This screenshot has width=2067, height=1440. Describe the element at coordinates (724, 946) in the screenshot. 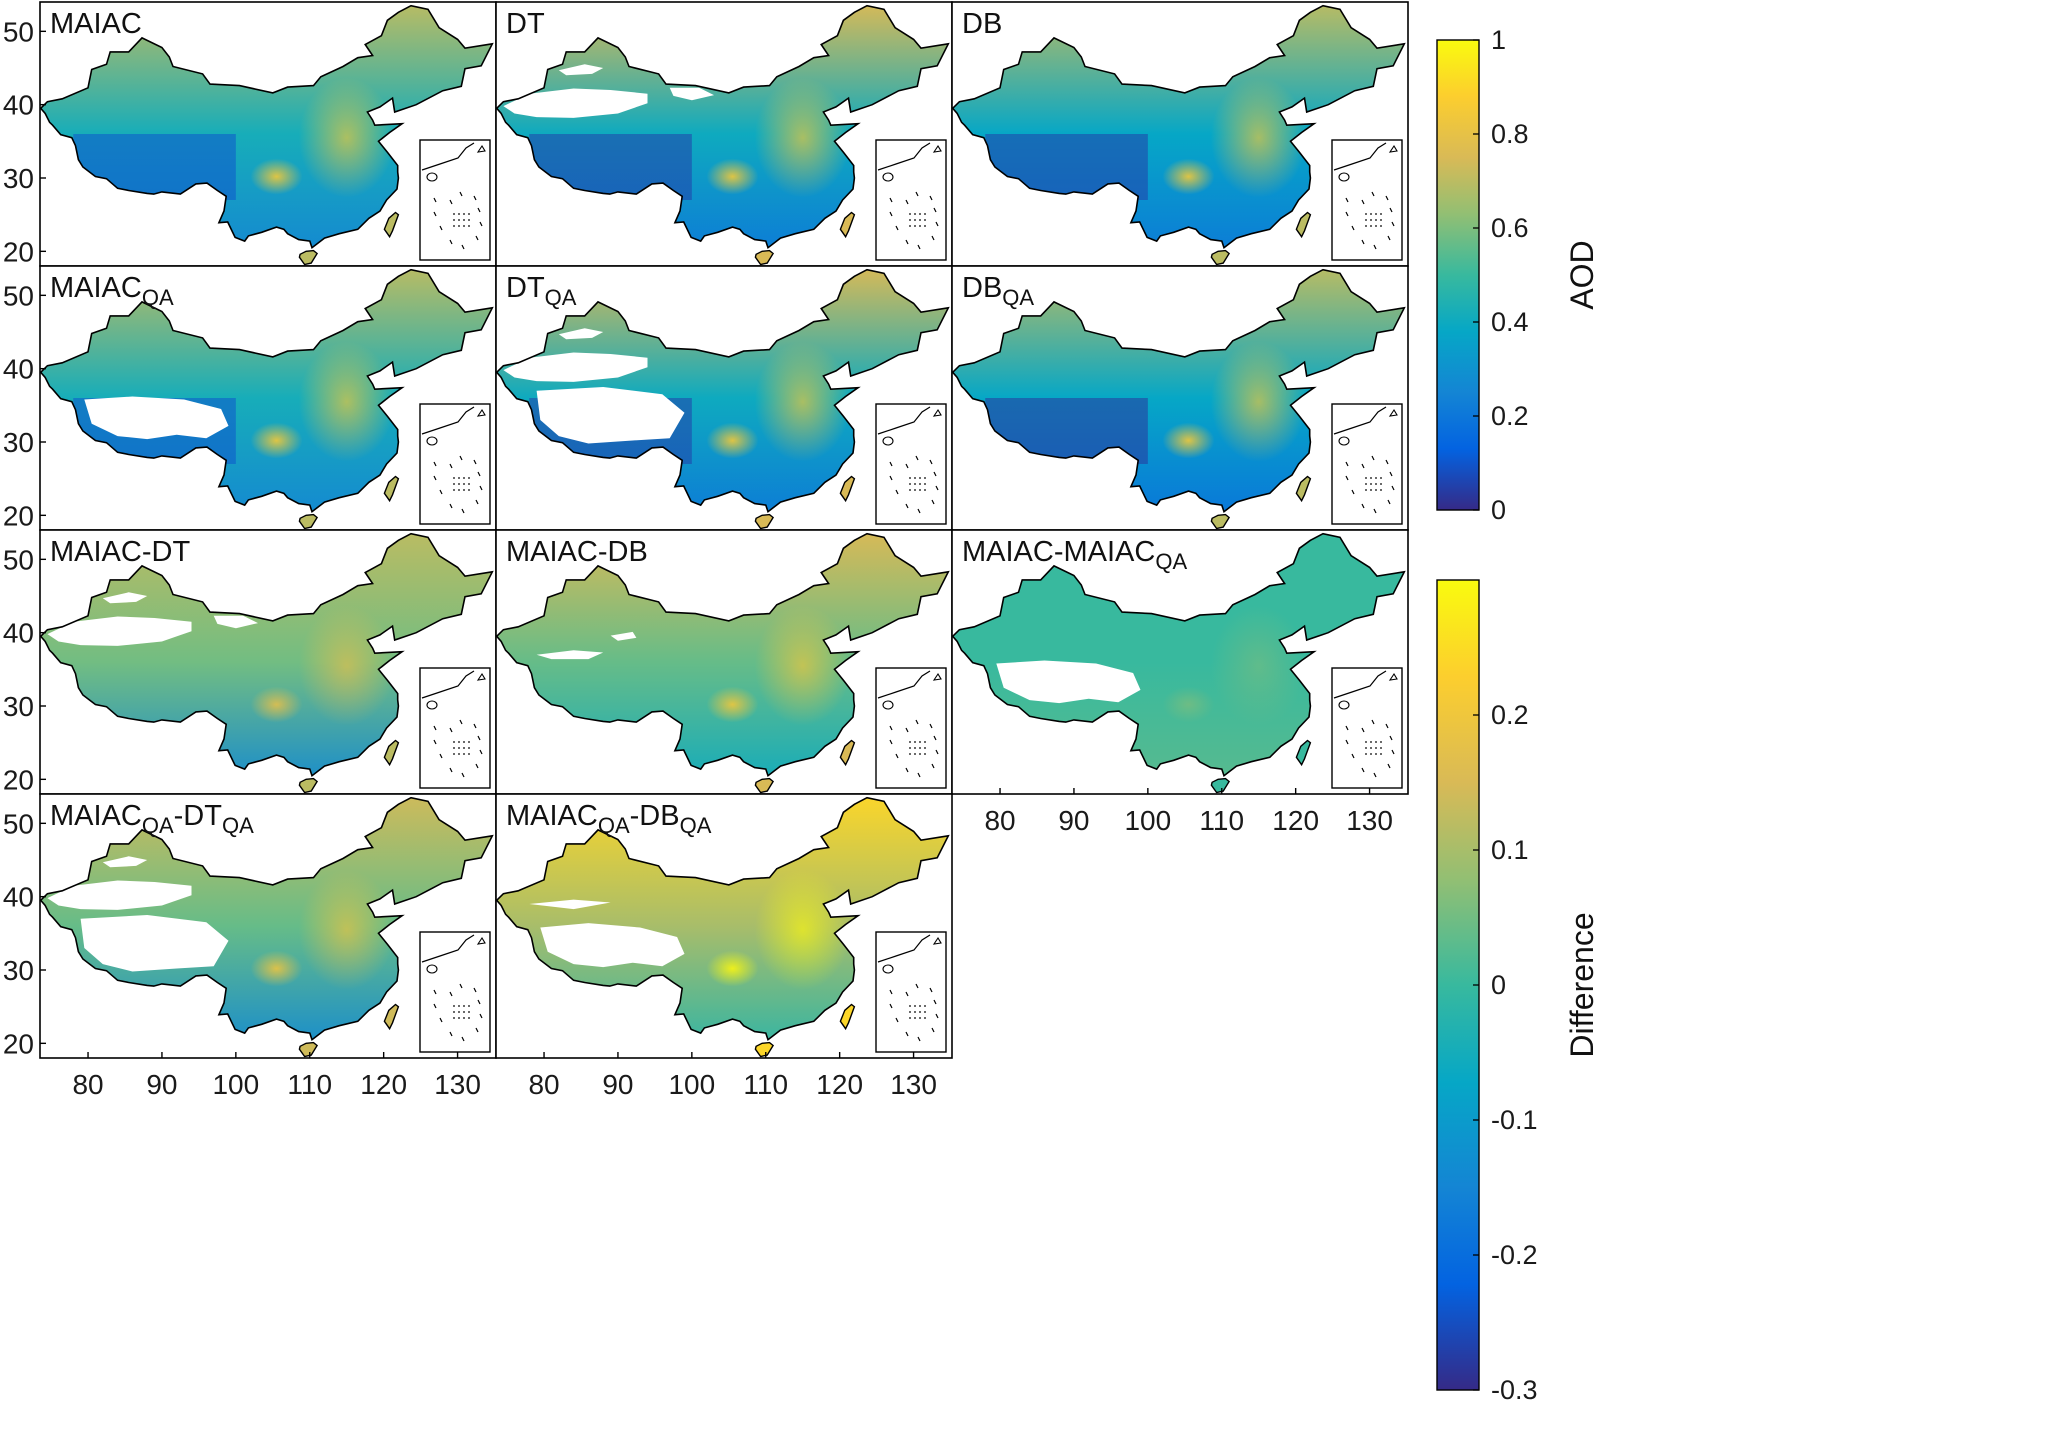

I see `map-panel: MAIACQA-DBQA 80 90 100 110 120 130` at that location.